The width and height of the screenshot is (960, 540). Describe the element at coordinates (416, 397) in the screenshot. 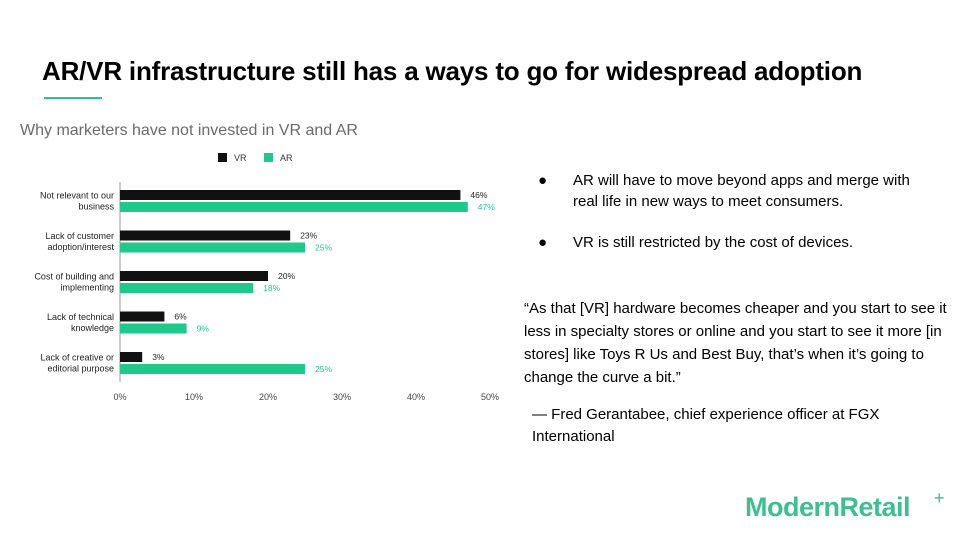

I see `x-tick-label: 40%` at that location.